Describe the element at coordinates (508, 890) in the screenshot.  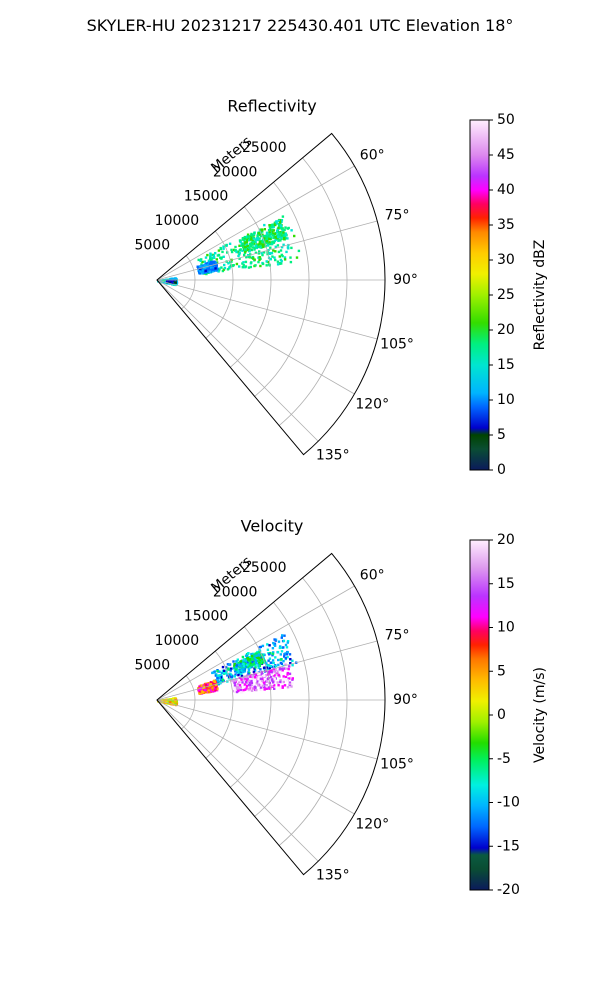
I see `colorbar-tick-label: -20` at that location.